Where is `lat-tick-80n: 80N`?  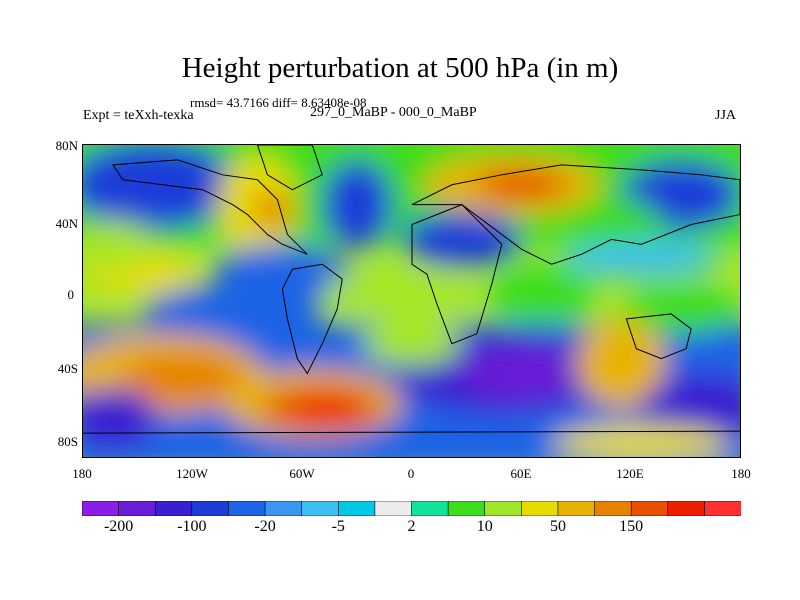 lat-tick-80n: 80N is located at coordinates (66, 145).